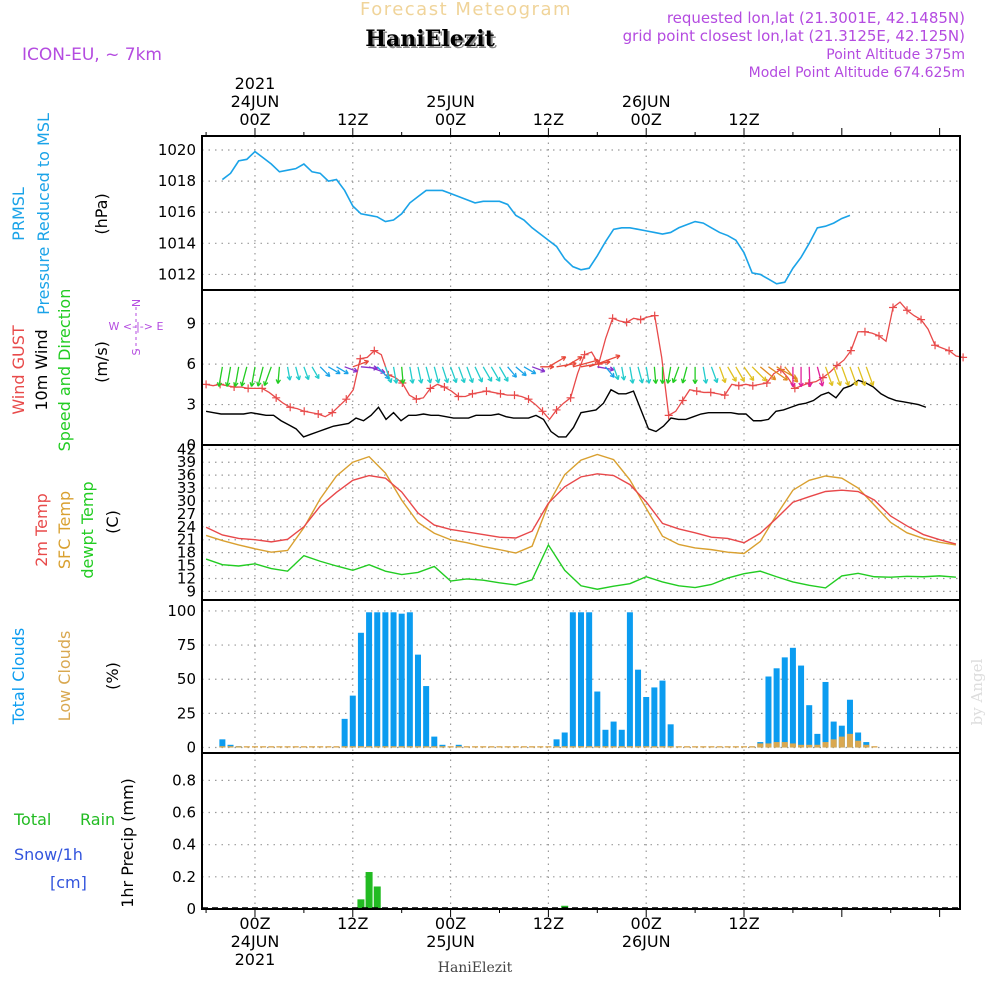 Image resolution: width=1000 pixels, height=1000 pixels. Describe the element at coordinates (450, 119) in the screenshot. I see `top-time-label: 00Z` at that location.